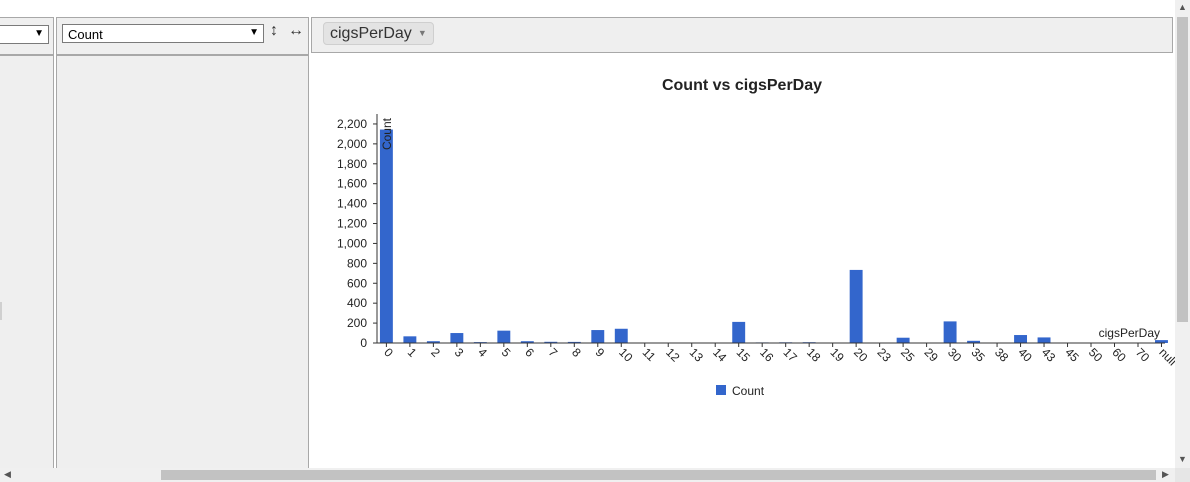  Describe the element at coordinates (1002, 355) in the screenshot. I see `x-tick-label: 38` at that location.